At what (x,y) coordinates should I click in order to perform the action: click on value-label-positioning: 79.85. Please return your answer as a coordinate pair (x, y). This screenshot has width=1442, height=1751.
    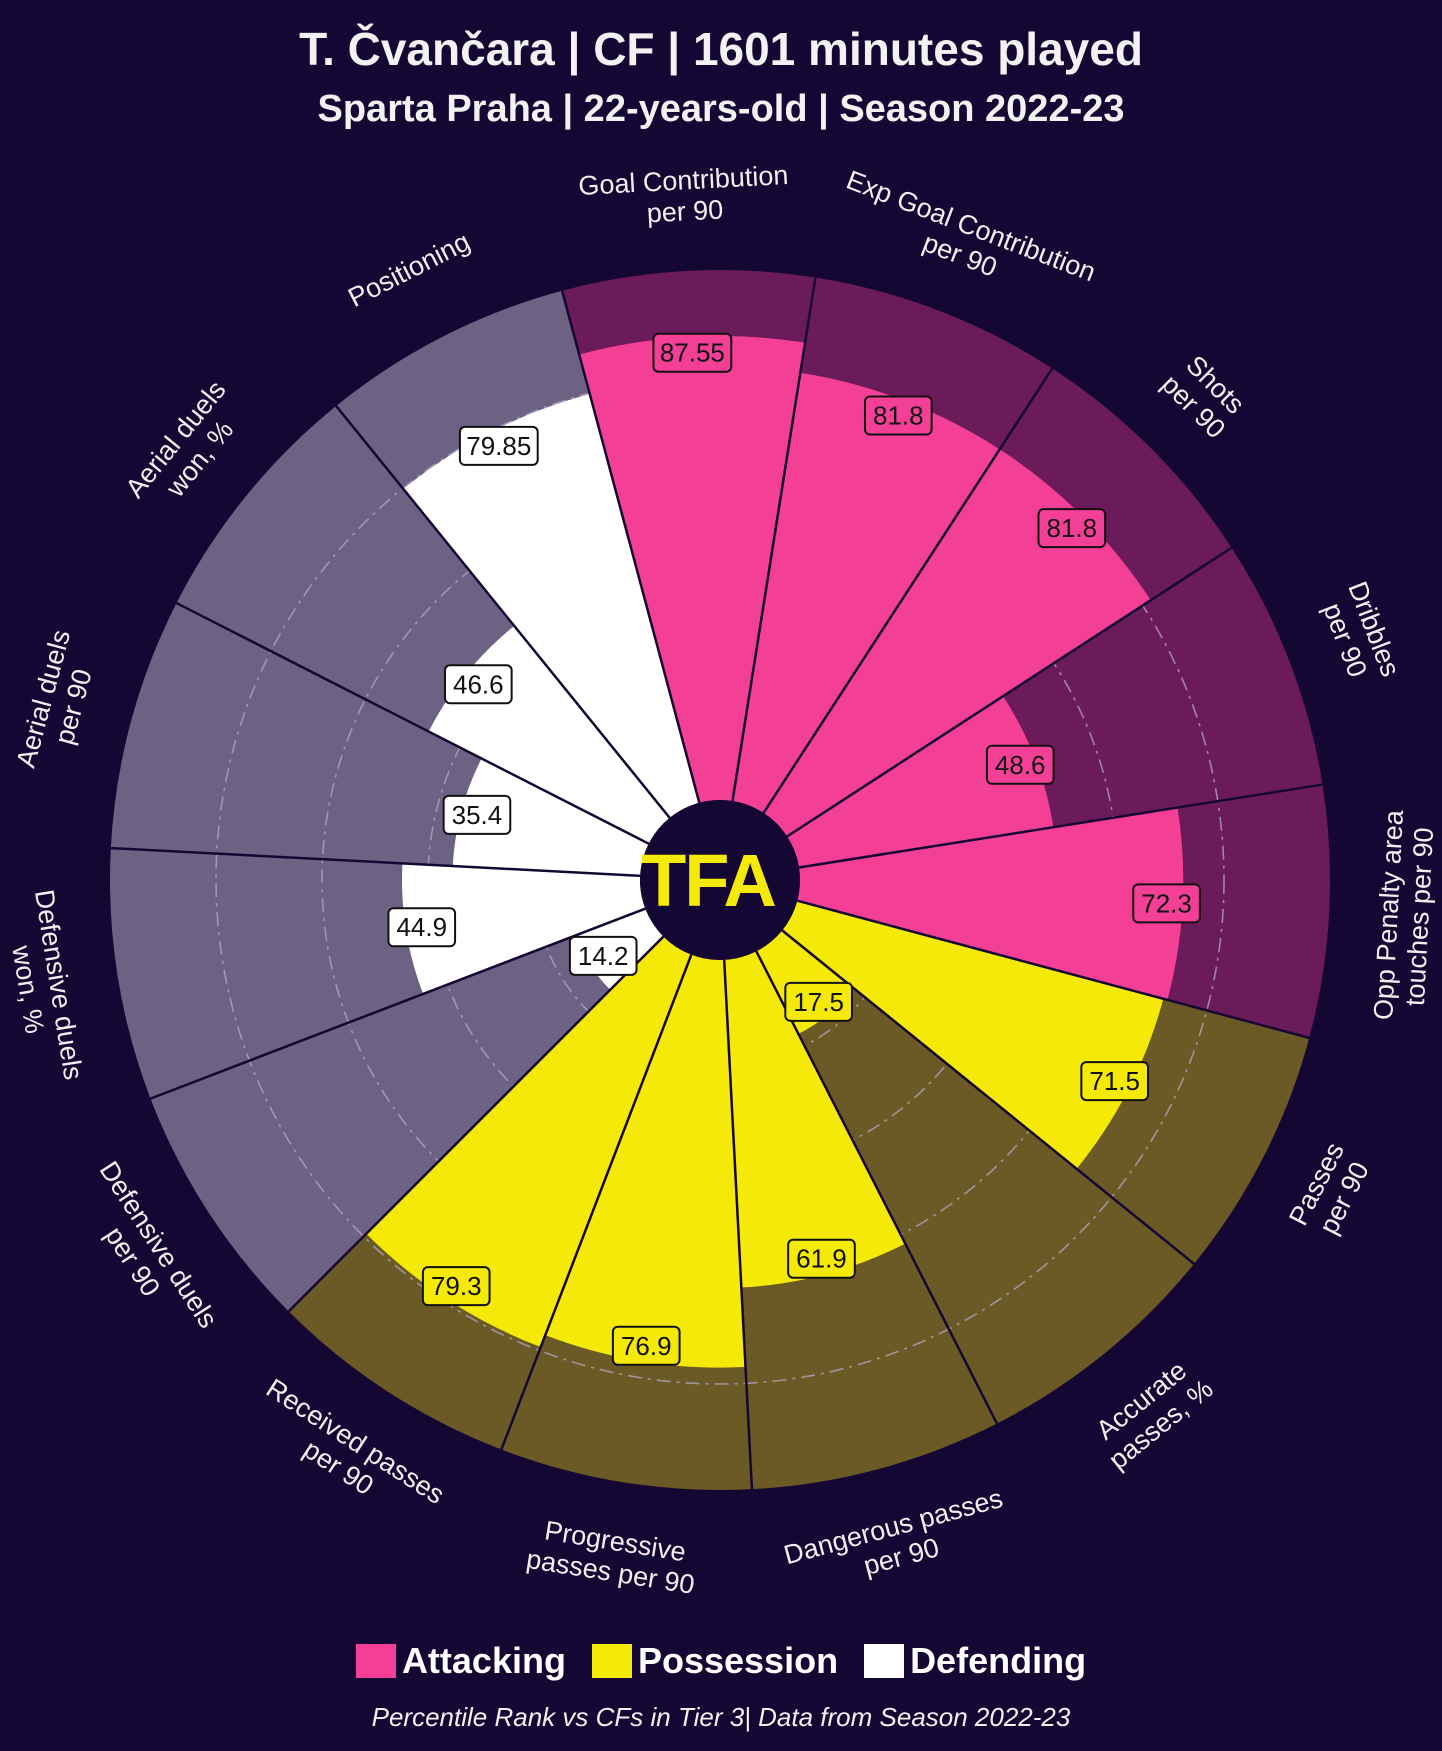
    Looking at the image, I should click on (498, 445).